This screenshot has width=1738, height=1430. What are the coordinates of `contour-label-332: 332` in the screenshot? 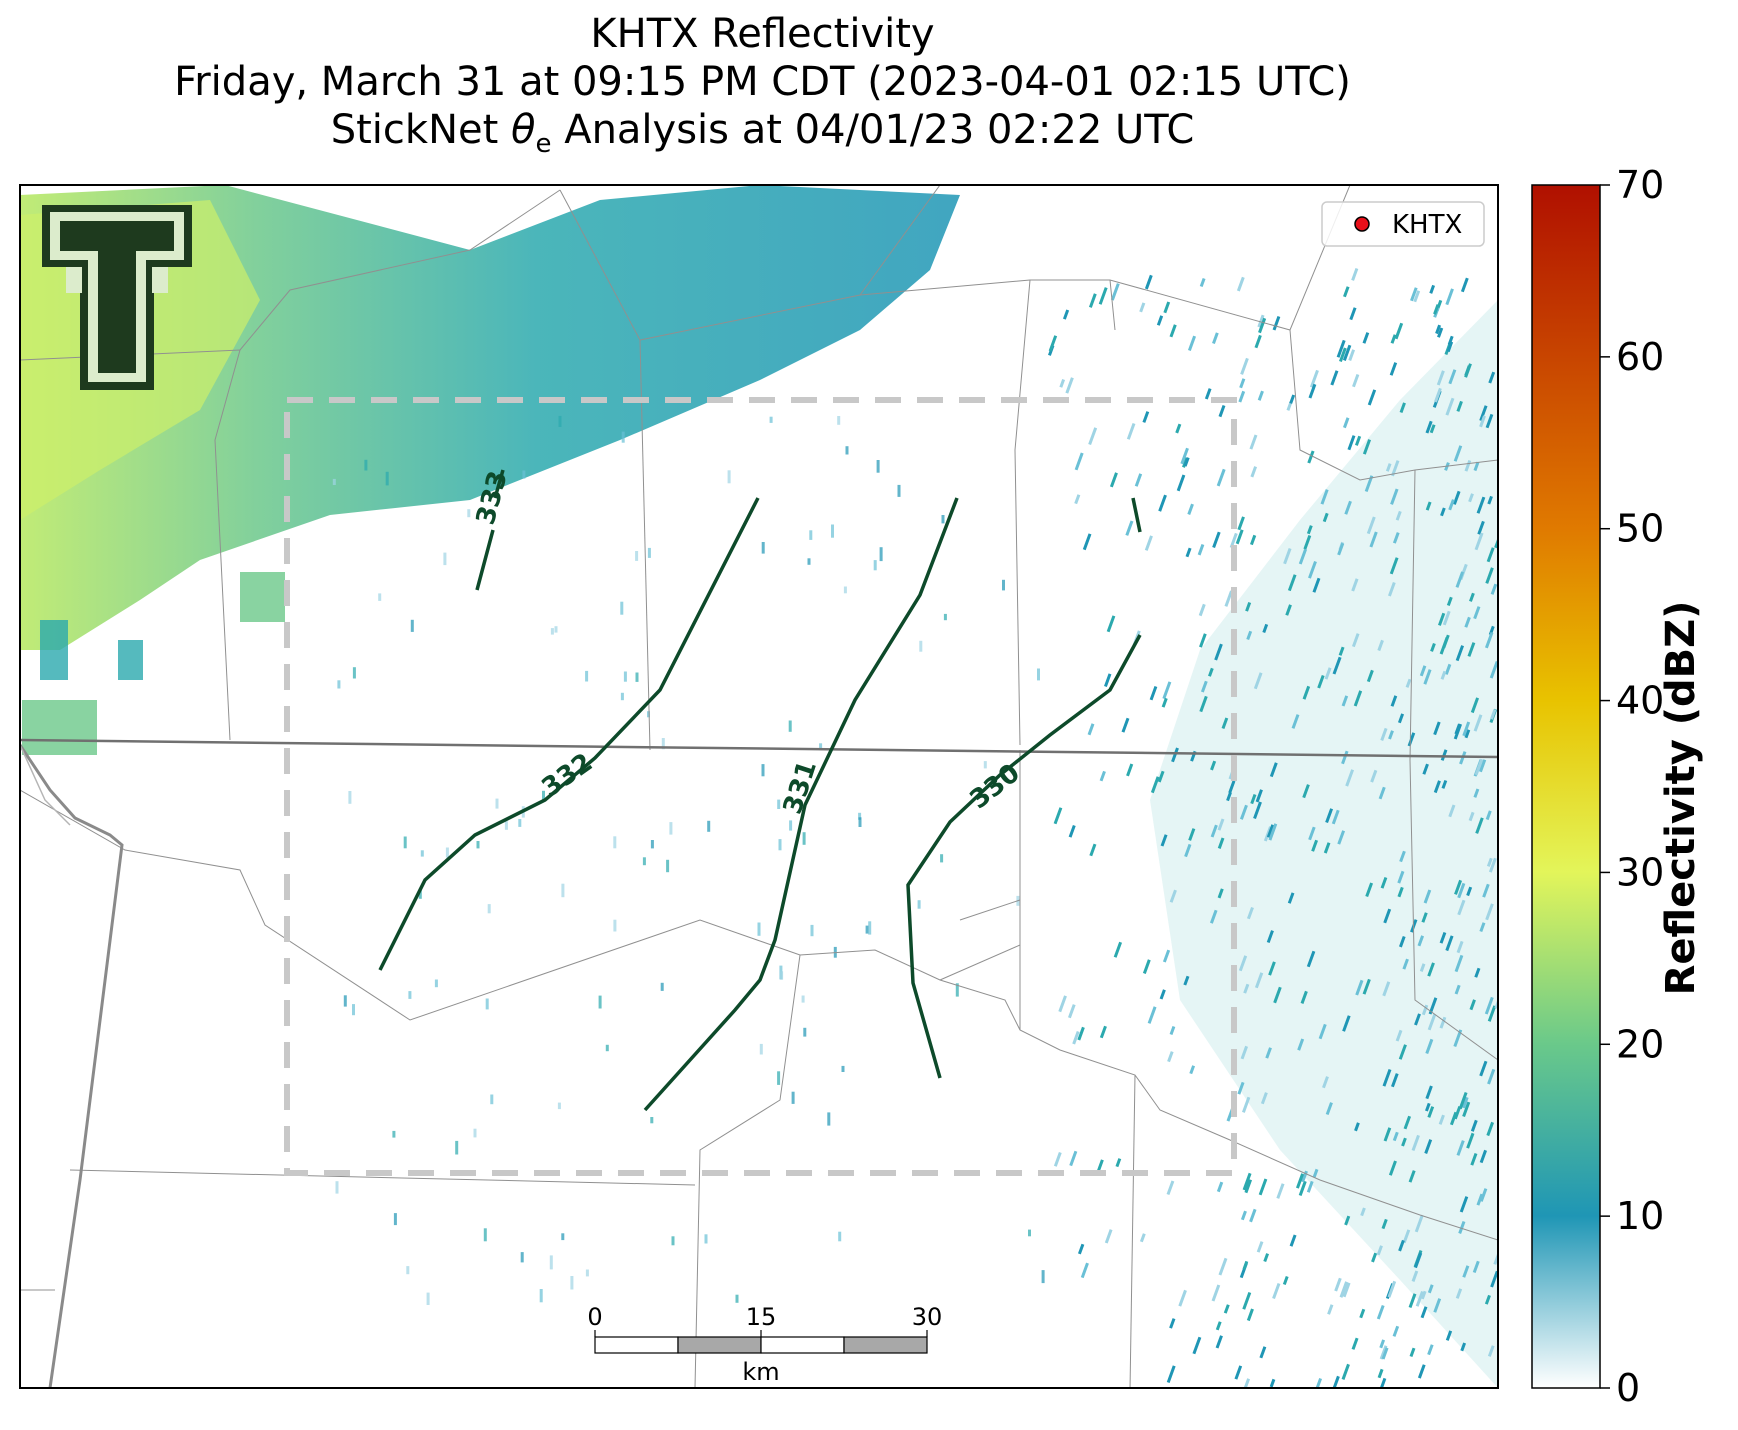 It's located at (568, 776).